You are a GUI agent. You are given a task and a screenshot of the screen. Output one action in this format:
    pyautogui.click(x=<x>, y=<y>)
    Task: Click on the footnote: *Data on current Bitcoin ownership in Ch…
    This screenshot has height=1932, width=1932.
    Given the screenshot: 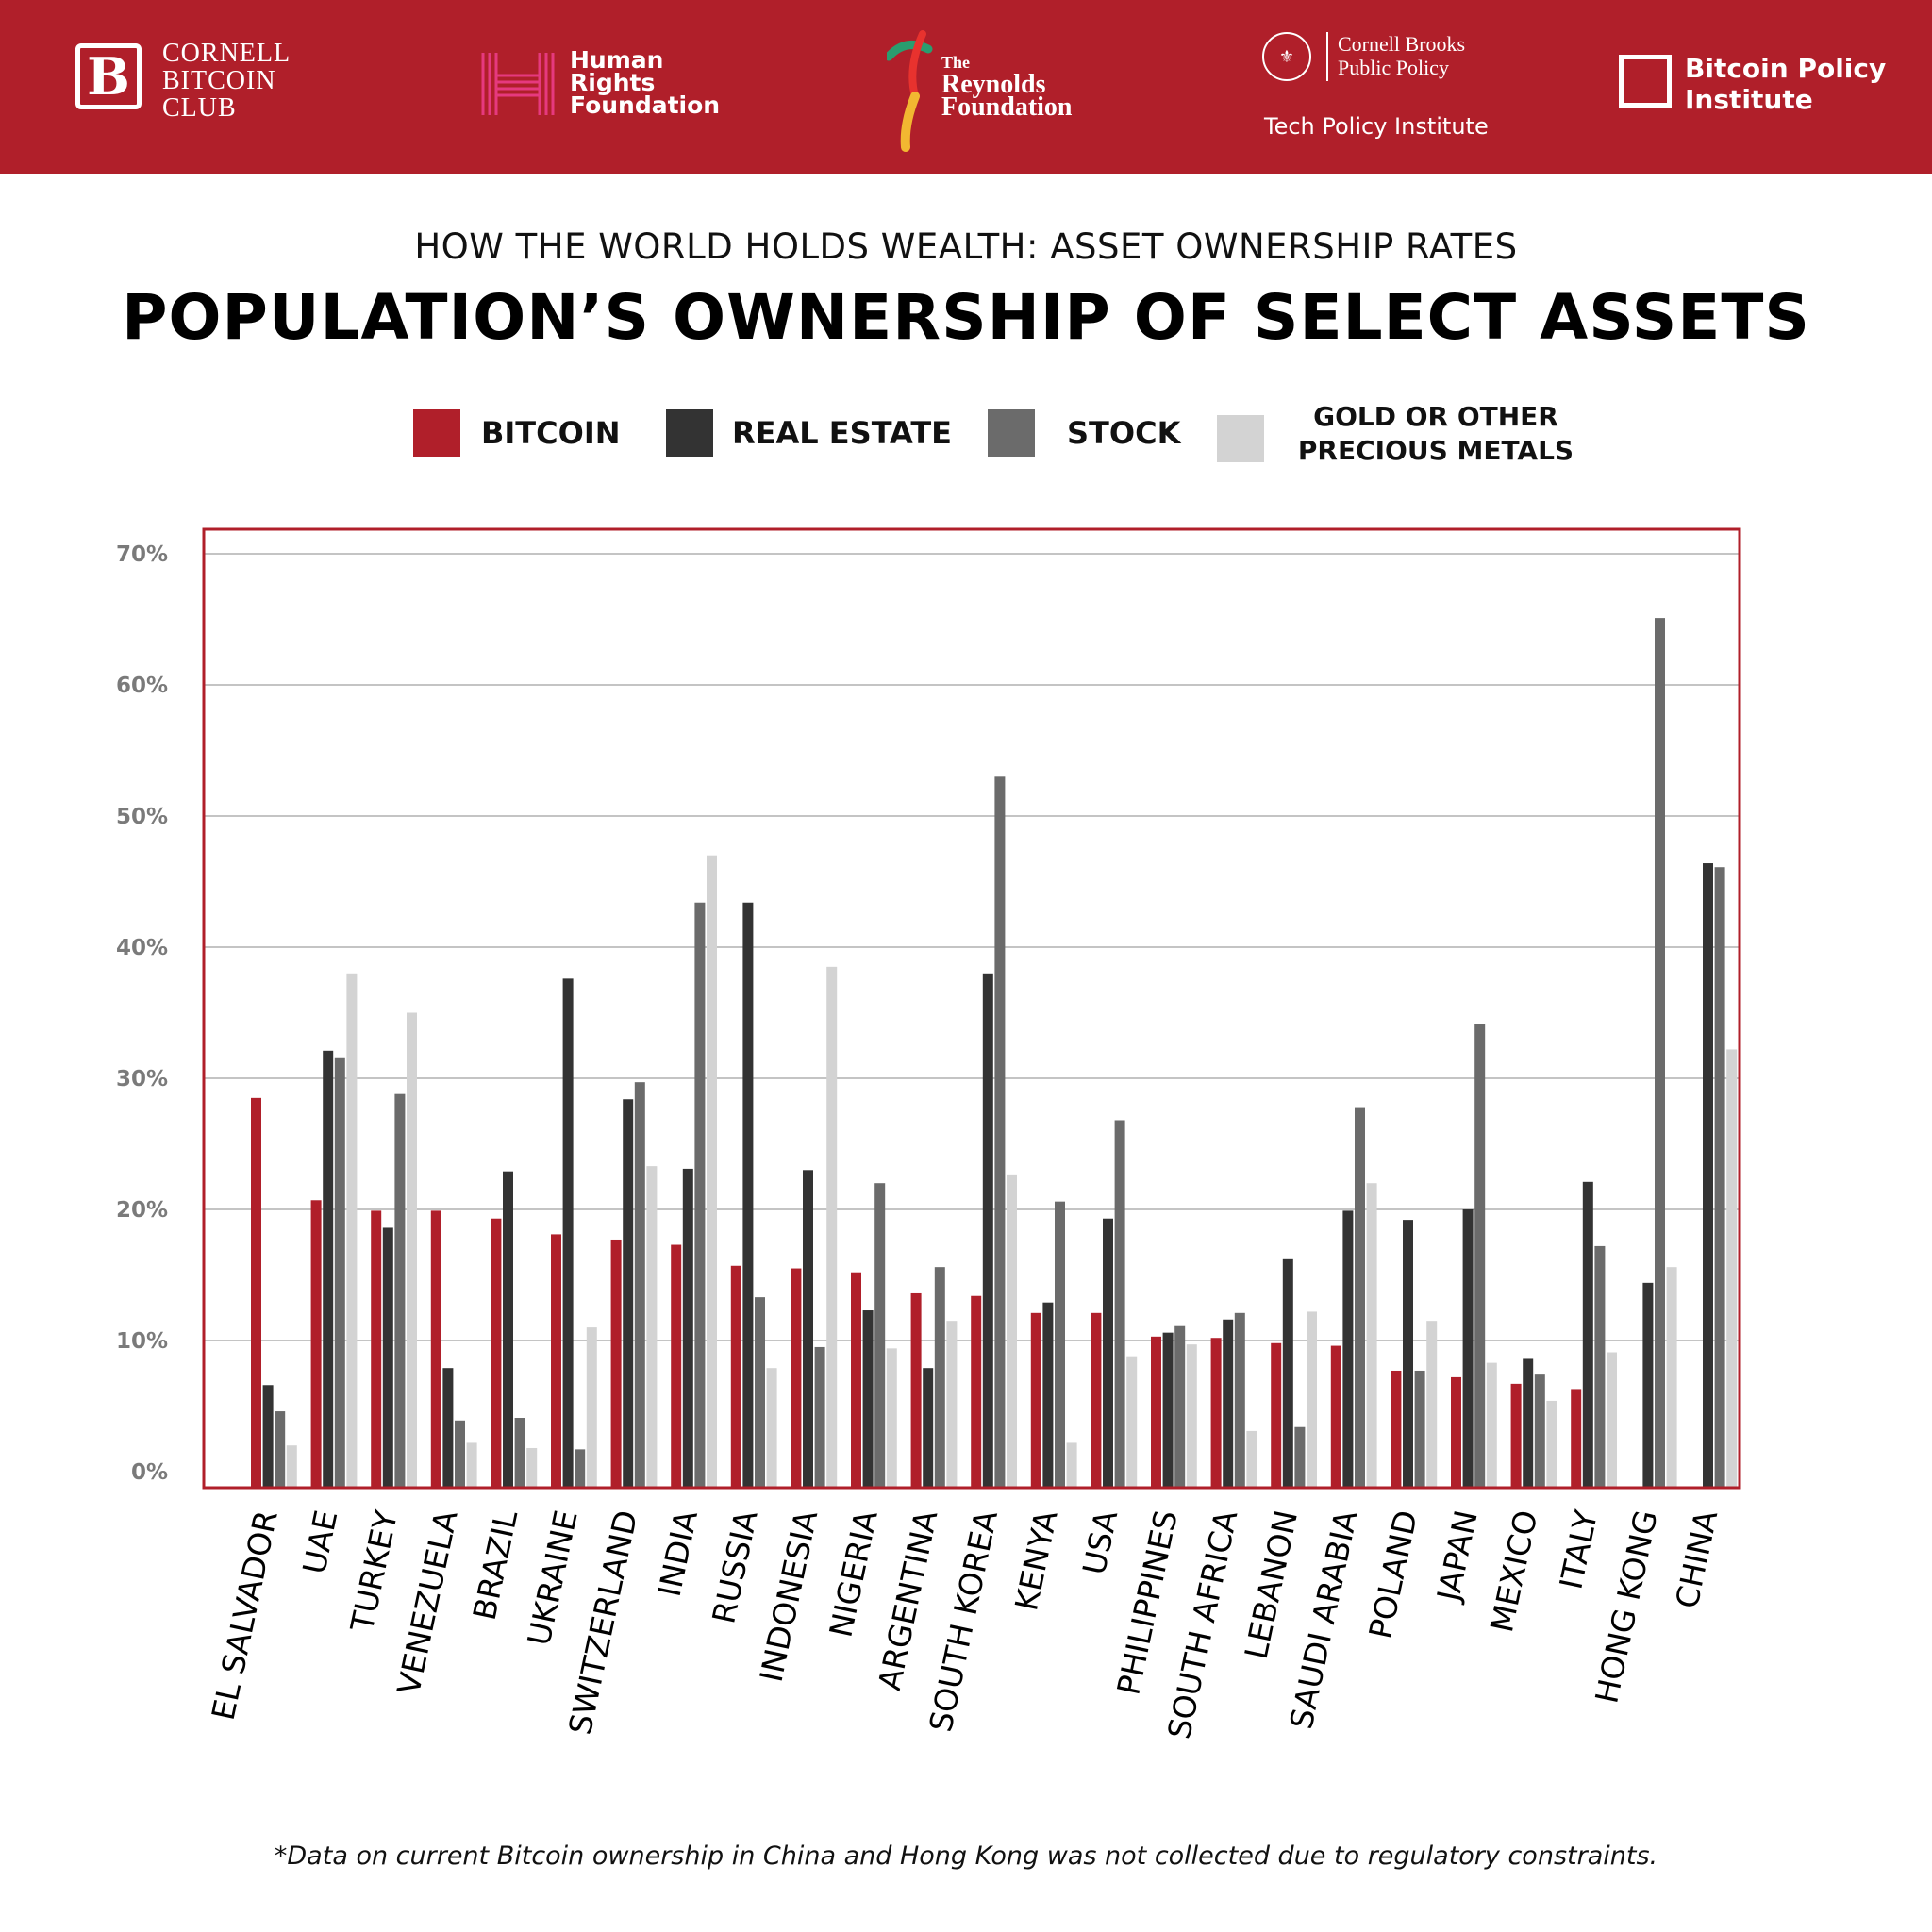 What is the action you would take?
    pyautogui.click(x=966, y=1856)
    